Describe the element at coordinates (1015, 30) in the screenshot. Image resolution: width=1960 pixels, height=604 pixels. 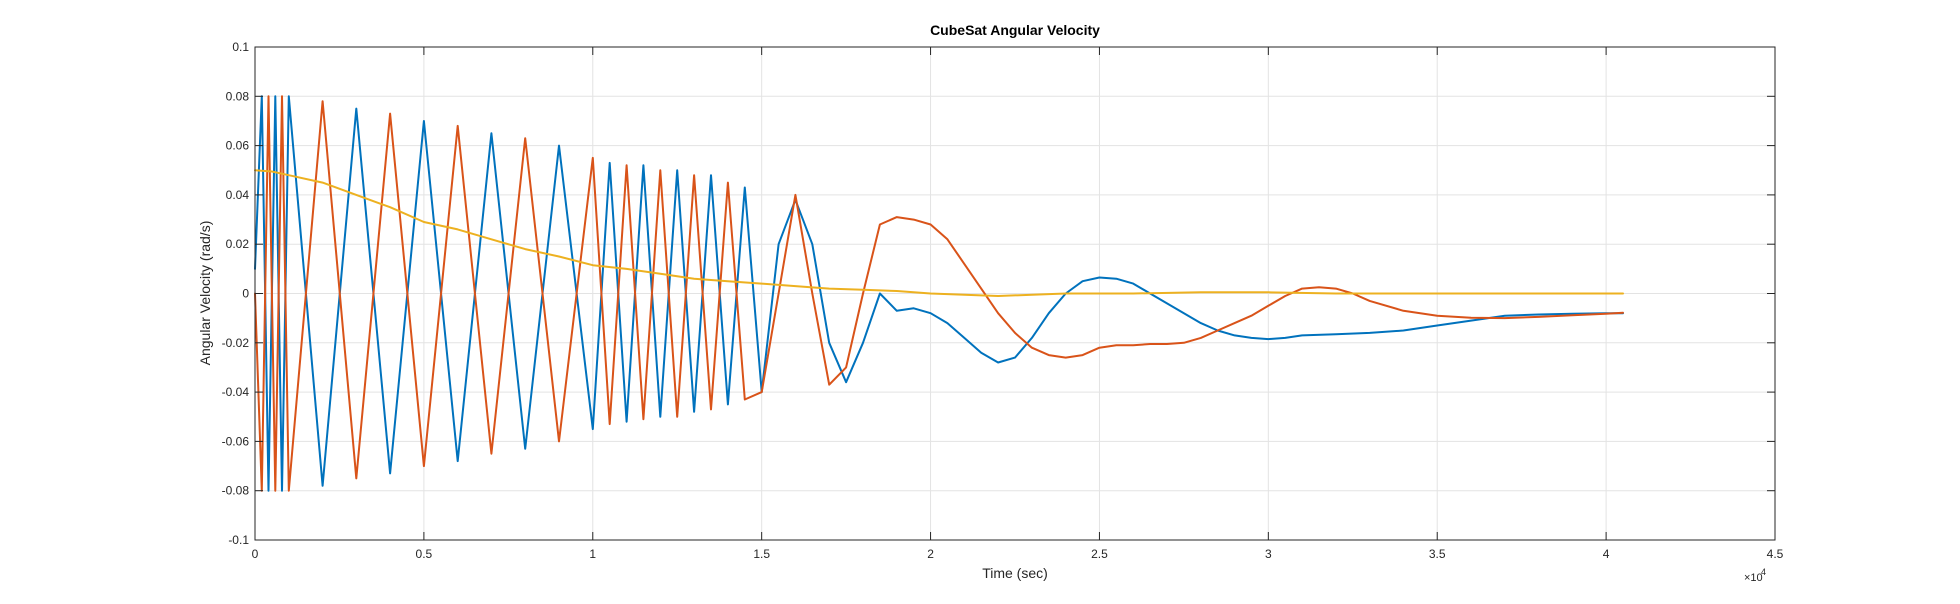
I see `chart-title: CubeSat Angular Velocity` at that location.